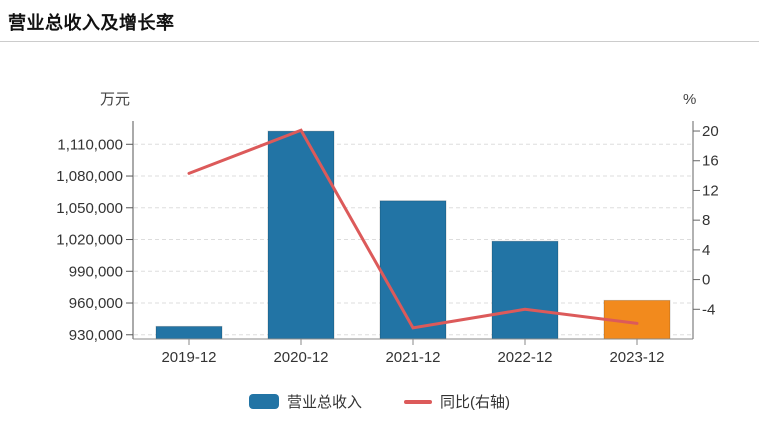 The height and width of the screenshot is (444, 759). Describe the element at coordinates (96, 271) in the screenshot. I see `svg-text: 990,000` at that location.